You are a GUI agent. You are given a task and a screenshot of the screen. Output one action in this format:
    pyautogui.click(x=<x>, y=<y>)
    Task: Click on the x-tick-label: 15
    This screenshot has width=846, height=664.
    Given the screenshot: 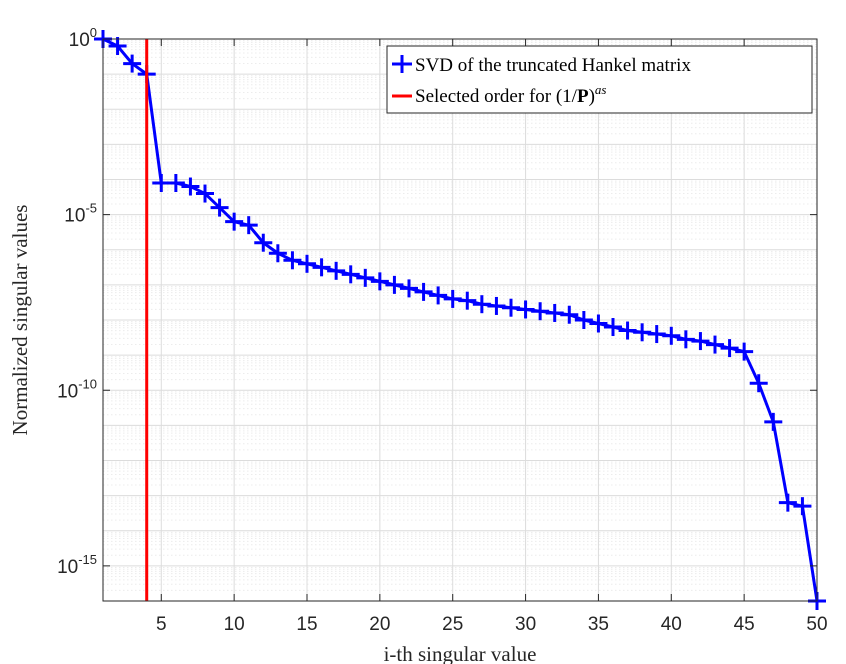 What is the action you would take?
    pyautogui.click(x=306, y=624)
    